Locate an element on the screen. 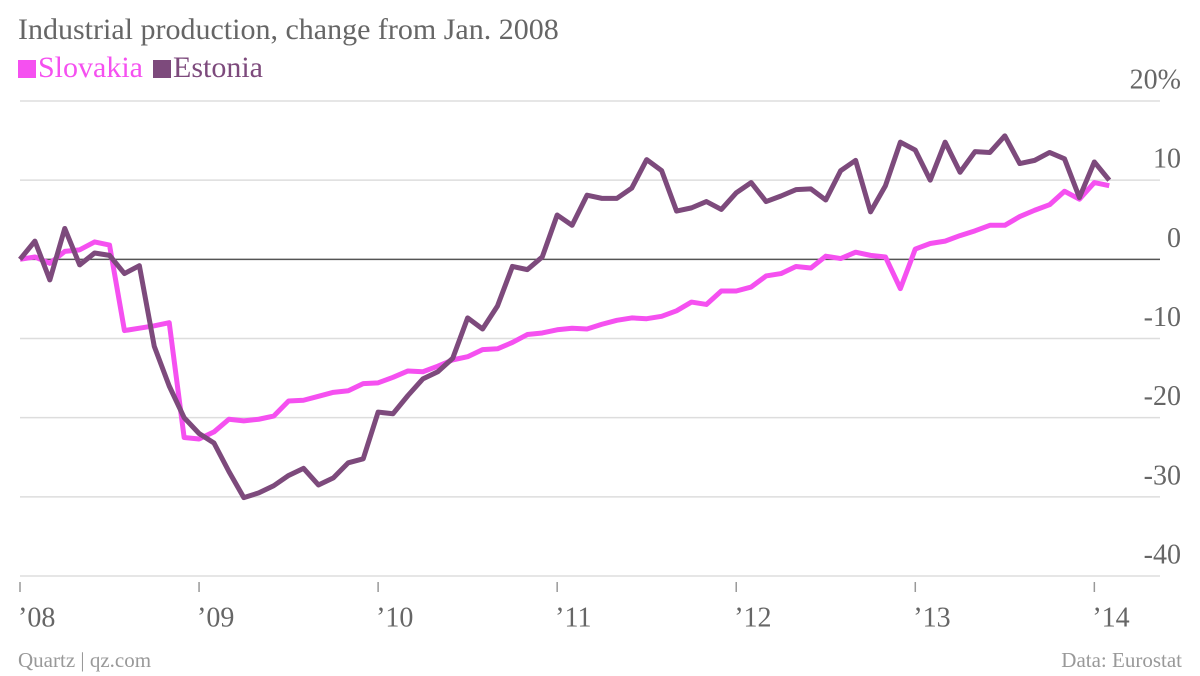 Image resolution: width=1200 pixels, height=676 pixels. legend-label: Estonia is located at coordinates (218, 67).